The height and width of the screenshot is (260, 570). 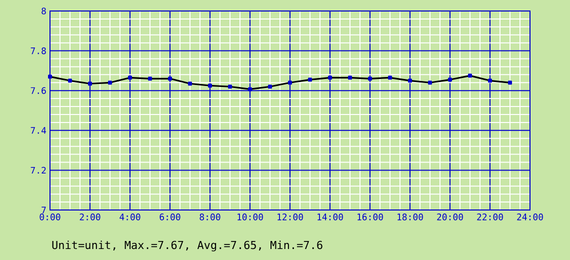 What do you see at coordinates (490, 217) in the screenshot?
I see `x-tick-label: 22:00` at bounding box center [490, 217].